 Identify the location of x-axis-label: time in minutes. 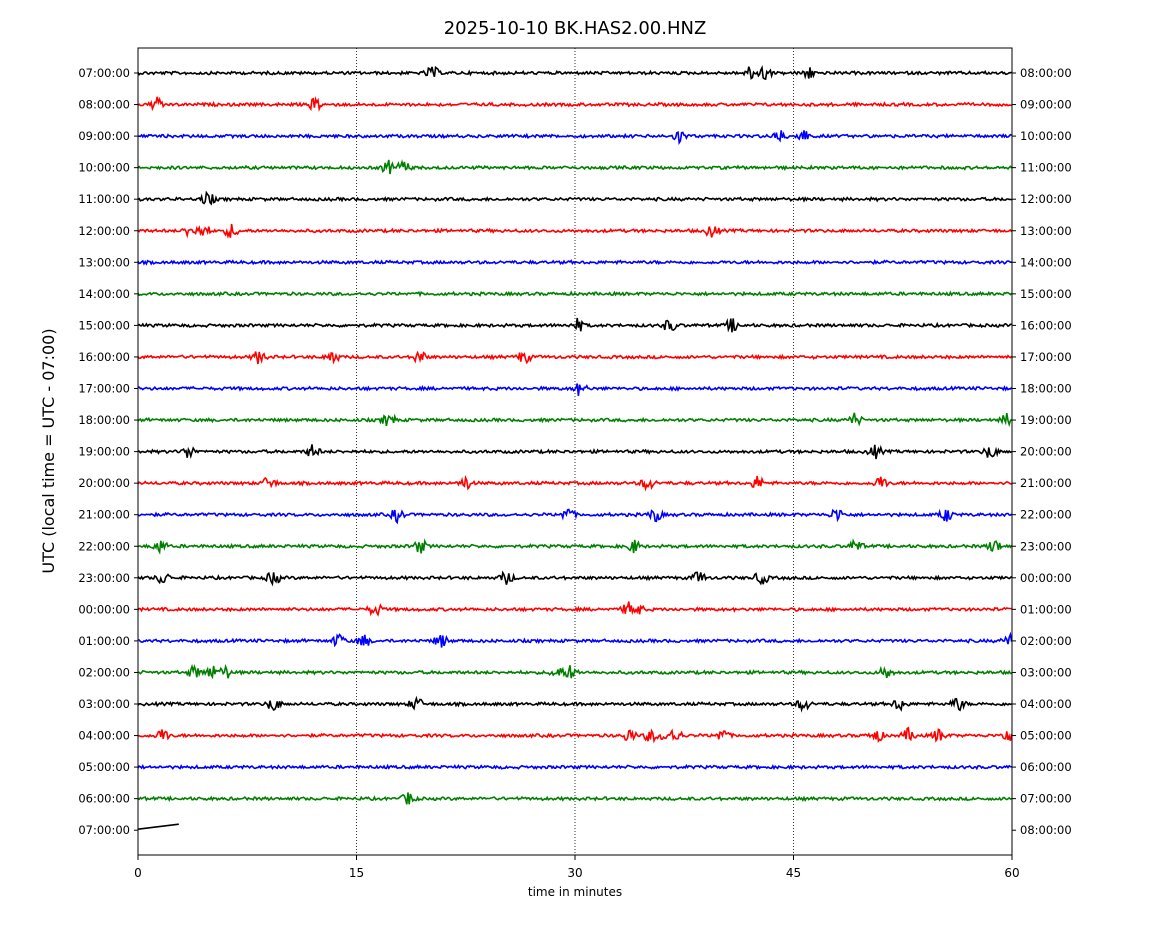
(575, 892).